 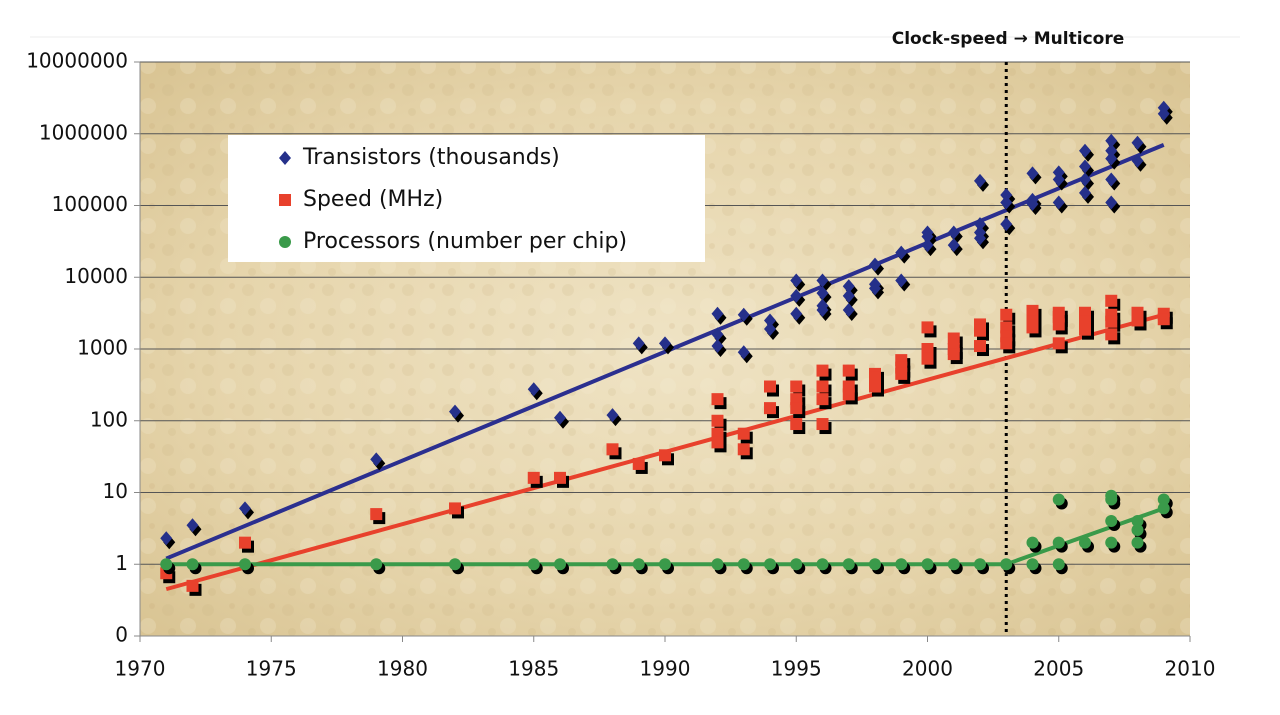 What do you see at coordinates (102, 348) in the screenshot?
I see `y-tick-label: 1000` at bounding box center [102, 348].